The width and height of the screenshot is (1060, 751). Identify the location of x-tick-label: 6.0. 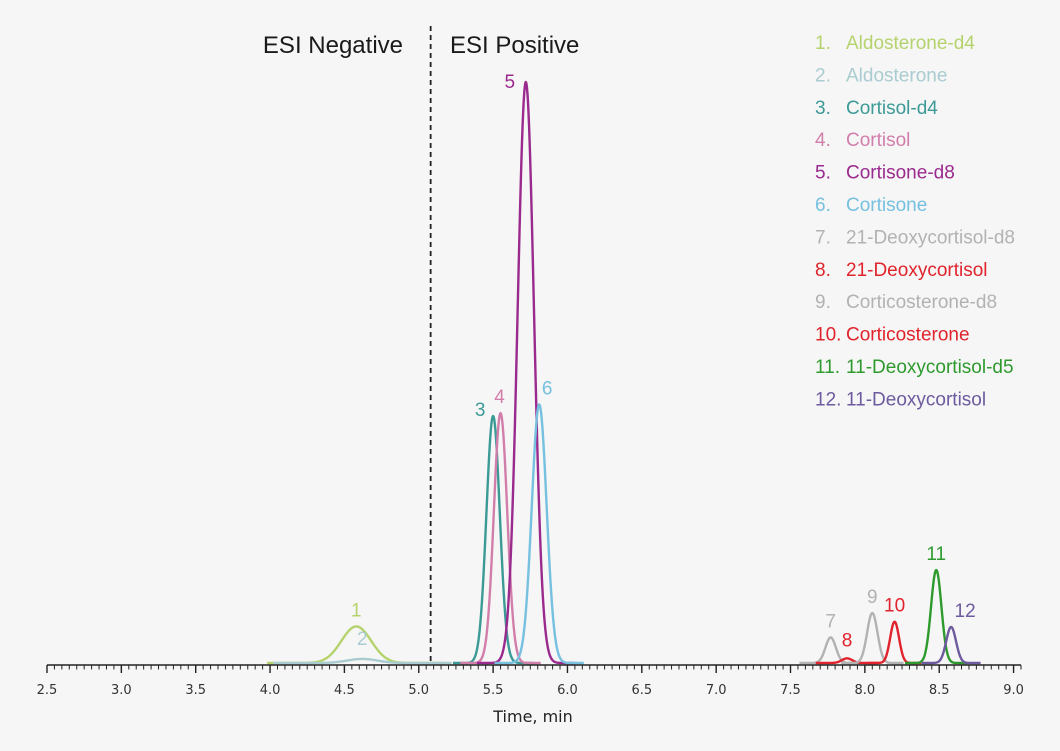
(567, 690).